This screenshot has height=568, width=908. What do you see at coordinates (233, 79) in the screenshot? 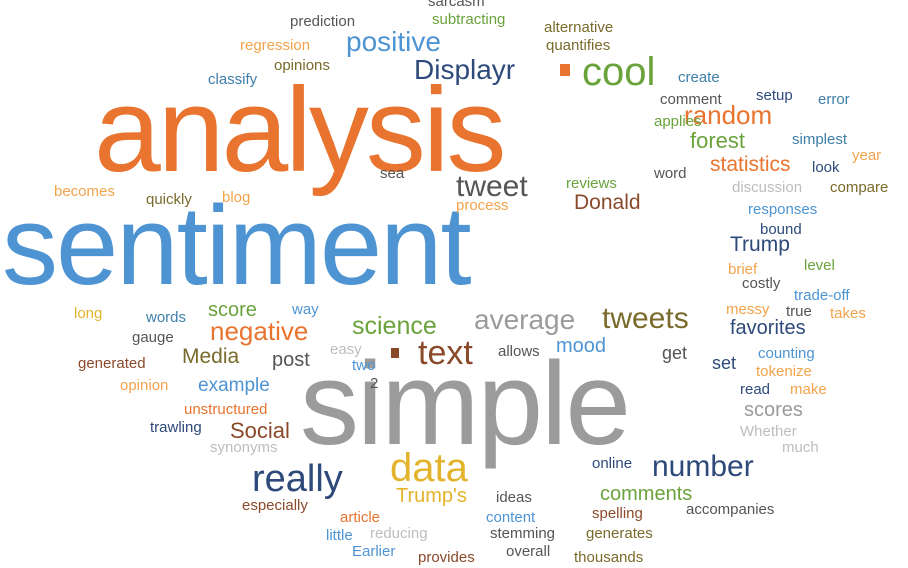
I see `cloud-word: classify` at bounding box center [233, 79].